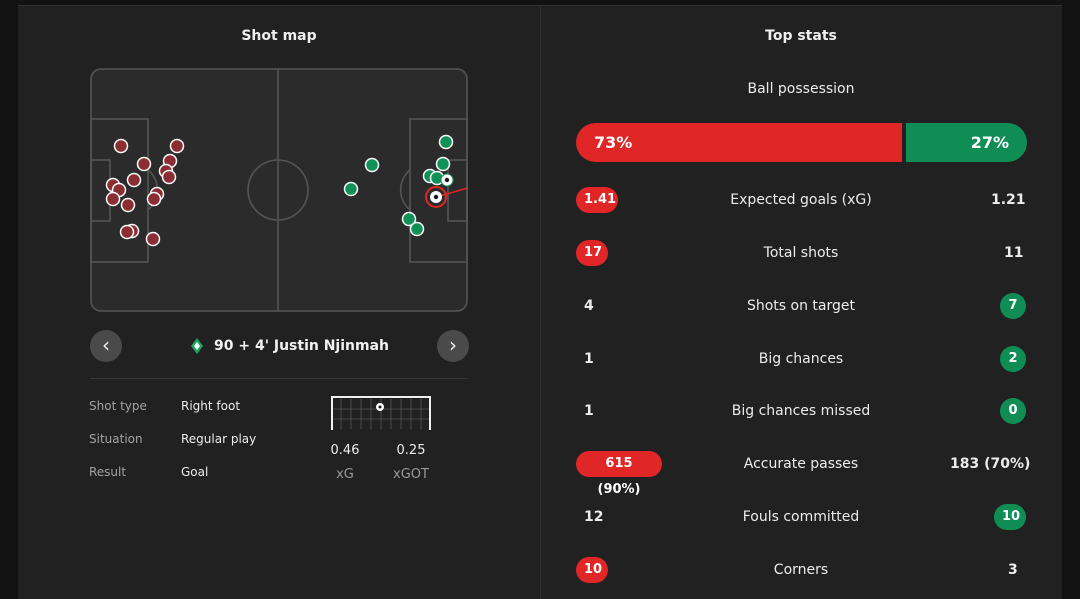 Image resolution: width=1080 pixels, height=599 pixels. Describe the element at coordinates (1014, 253) in the screenshot. I see `total-shots-away-value: 11` at that location.